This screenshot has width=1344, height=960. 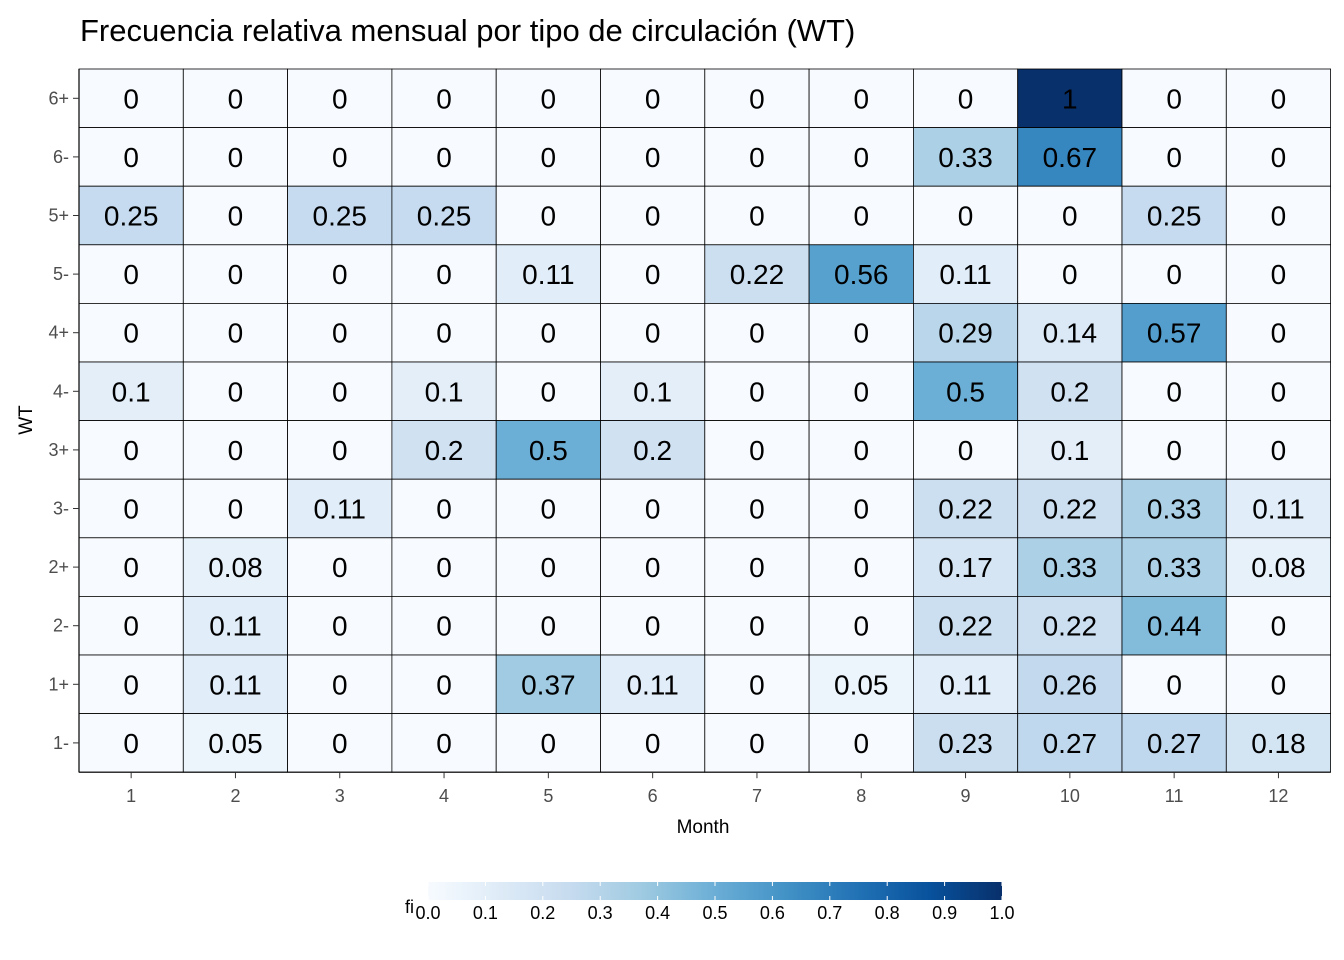 What do you see at coordinates (1069, 450) in the screenshot?
I see `cell-value-label: 0.1` at bounding box center [1069, 450].